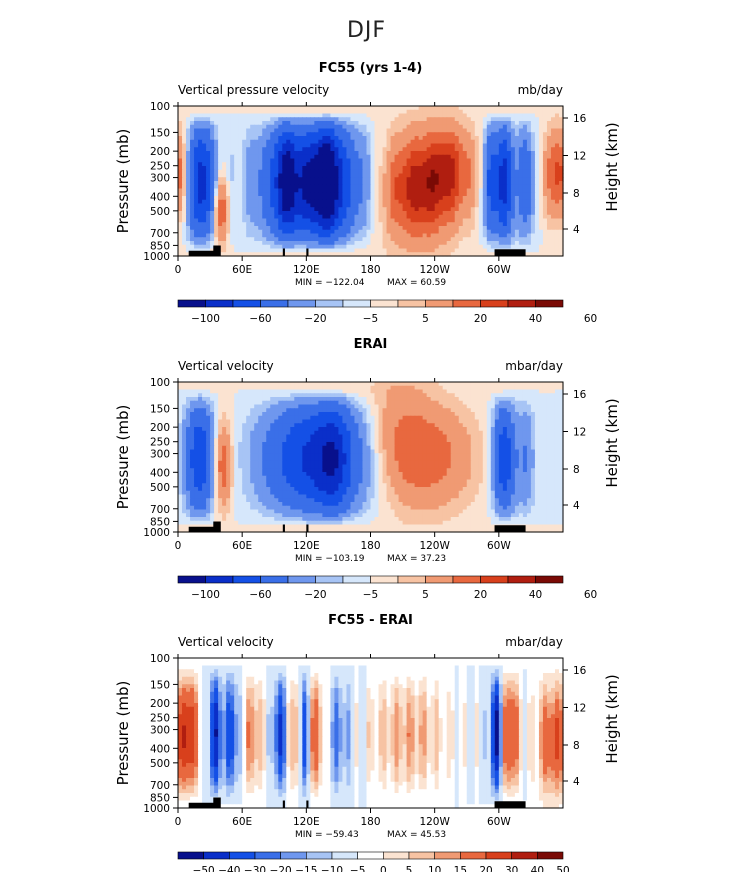 The image size is (733, 872). I want to click on min-label: MIN = −103.19, so click(330, 559).